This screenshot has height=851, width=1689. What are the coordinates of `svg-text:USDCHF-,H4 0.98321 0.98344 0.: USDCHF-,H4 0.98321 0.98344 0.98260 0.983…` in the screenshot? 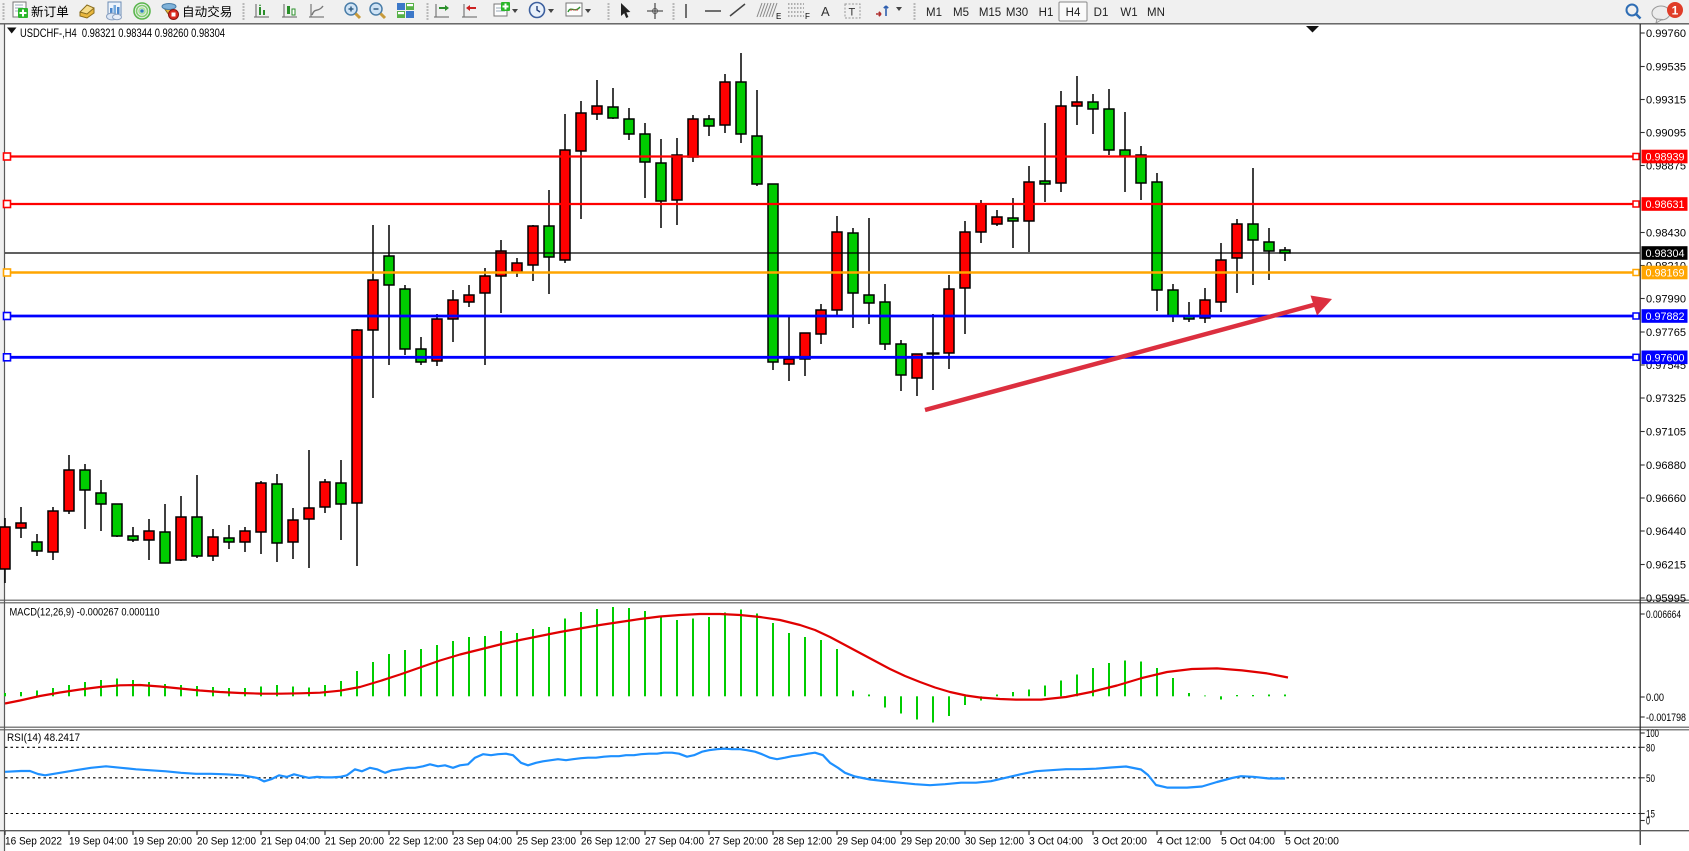 It's located at (122, 33).